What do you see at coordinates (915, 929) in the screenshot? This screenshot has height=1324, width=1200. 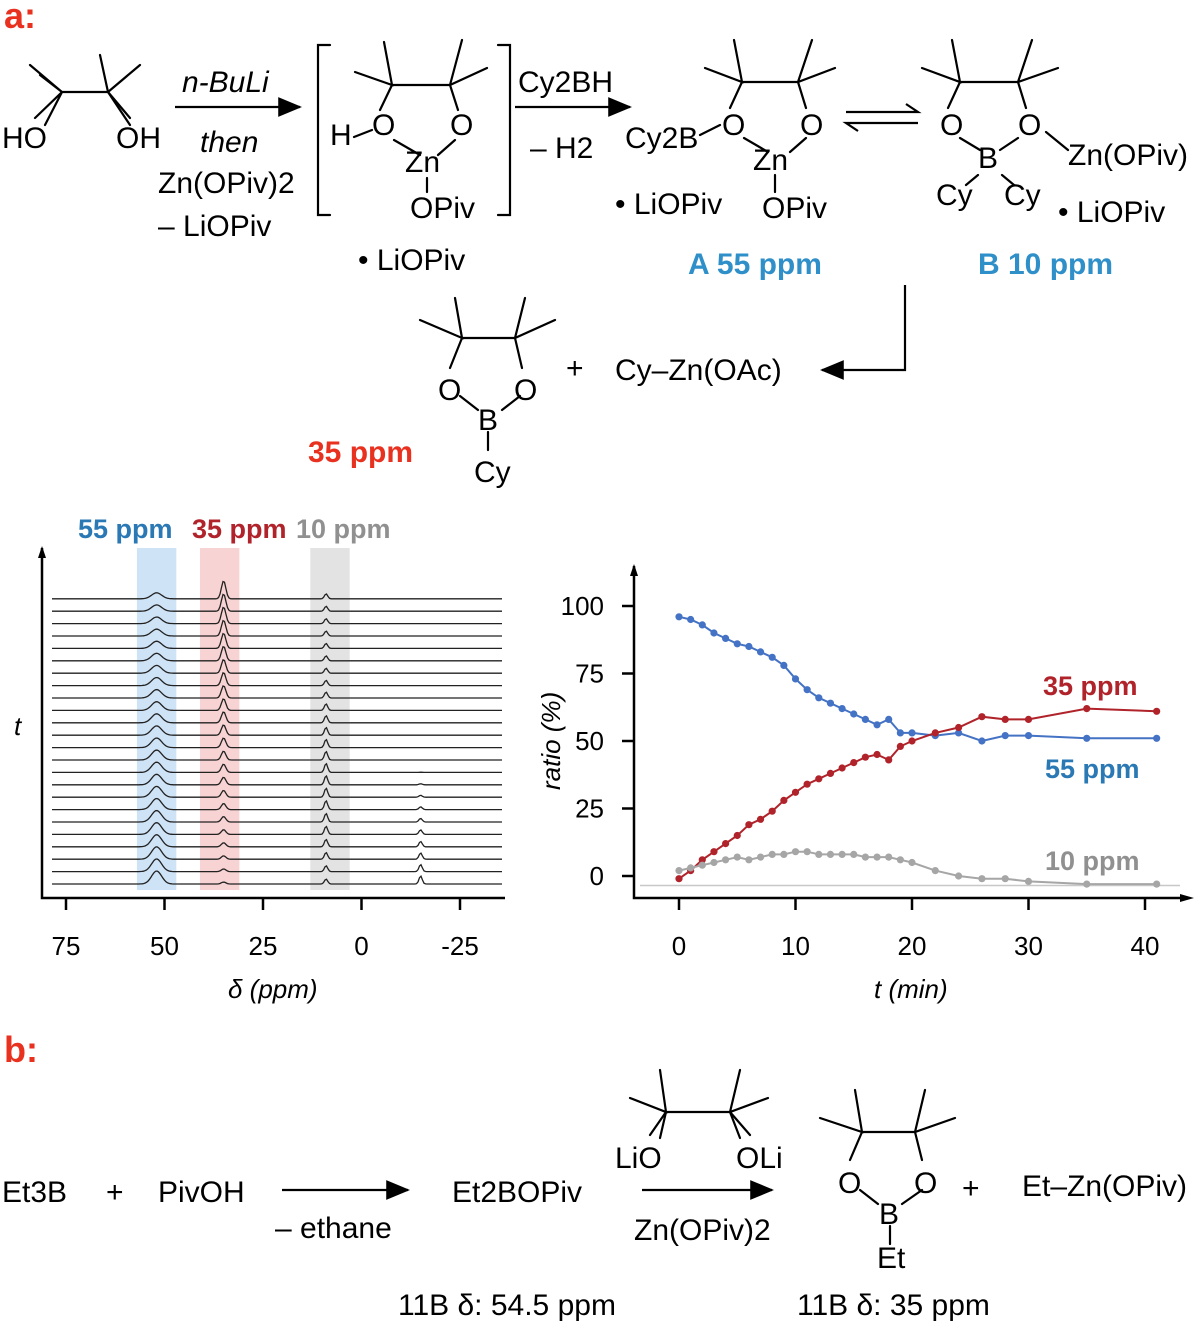 I see `chart-xticks: 0 10 20 30 40` at bounding box center [915, 929].